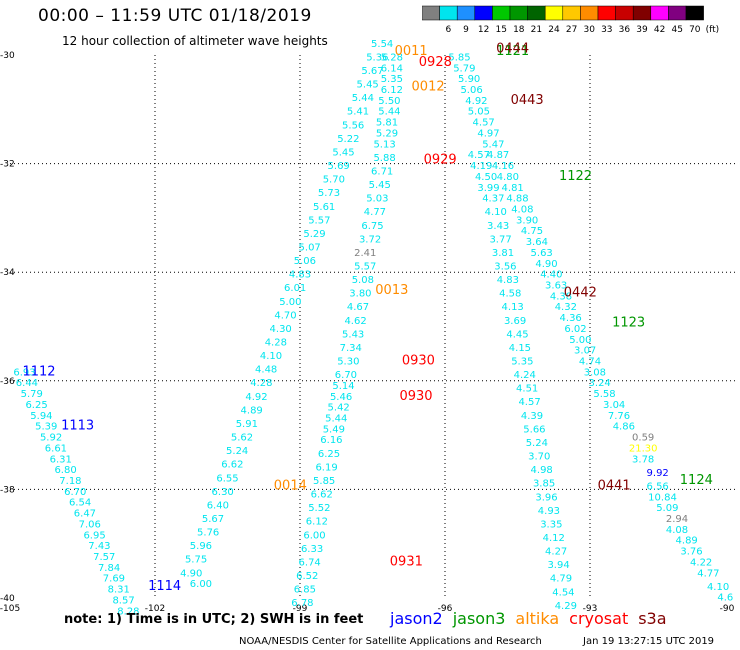 The width and height of the screenshot is (740, 650). What do you see at coordinates (341, 397) in the screenshot?
I see `swh-value: 5.46` at bounding box center [341, 397].